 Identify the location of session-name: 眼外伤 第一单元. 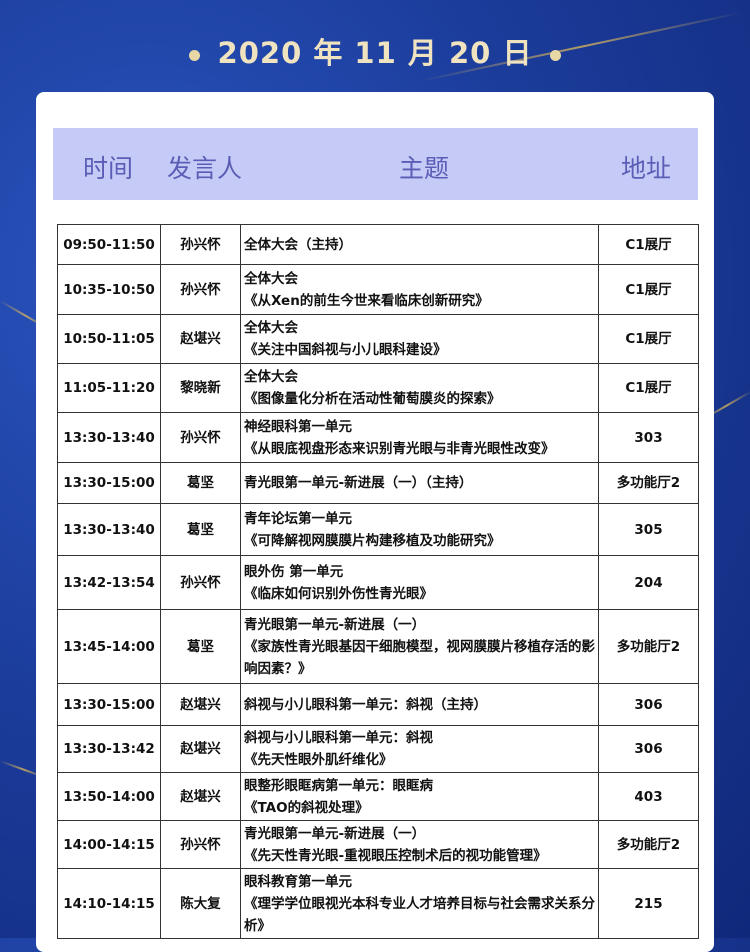
(419, 572).